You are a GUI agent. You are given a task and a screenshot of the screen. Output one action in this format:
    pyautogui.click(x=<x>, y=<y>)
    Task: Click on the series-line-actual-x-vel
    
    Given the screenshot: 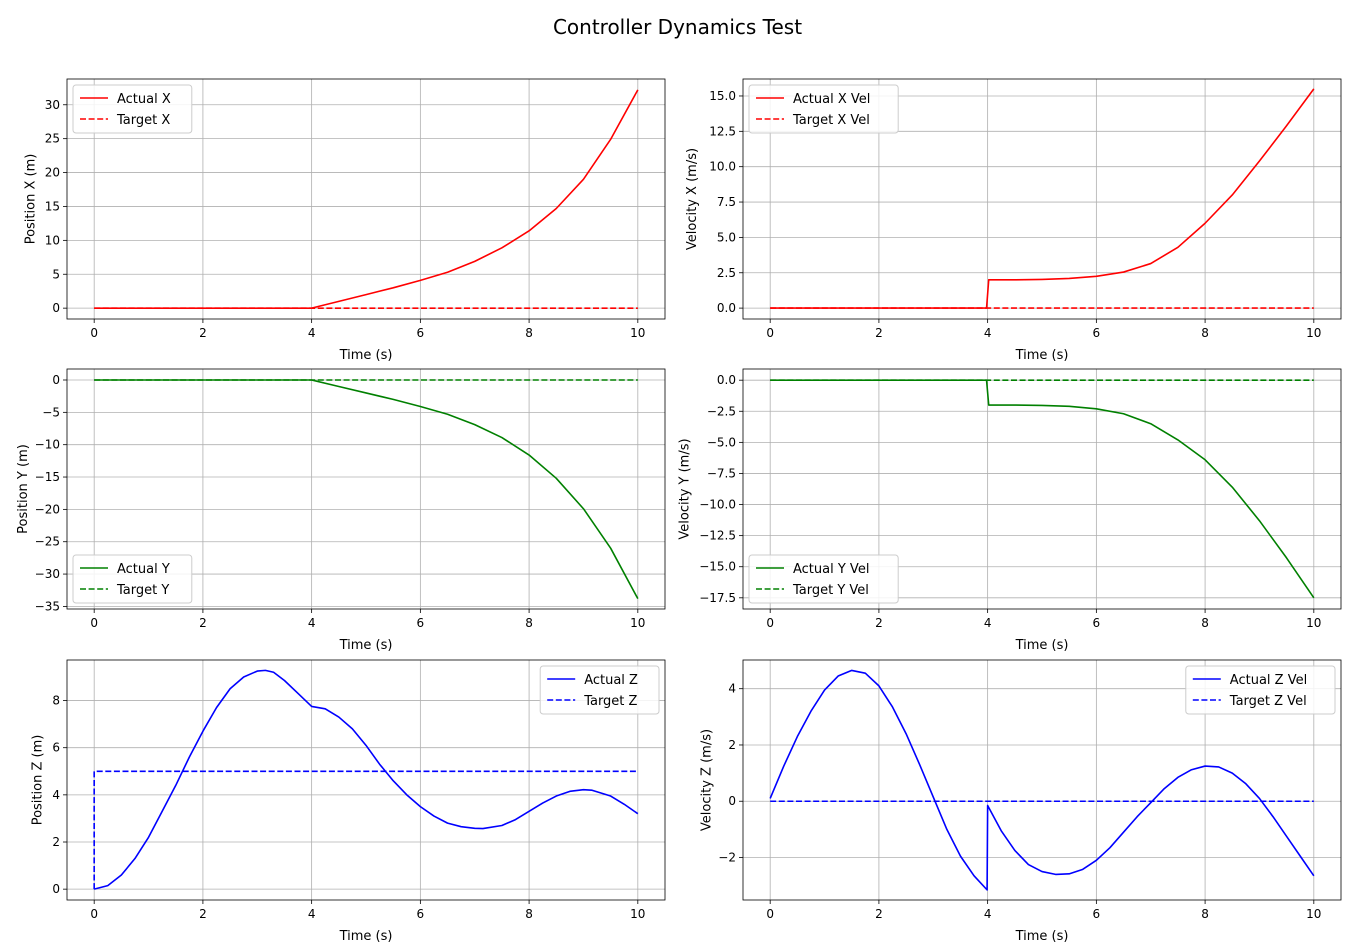 What is the action you would take?
    pyautogui.click(x=1042, y=198)
    